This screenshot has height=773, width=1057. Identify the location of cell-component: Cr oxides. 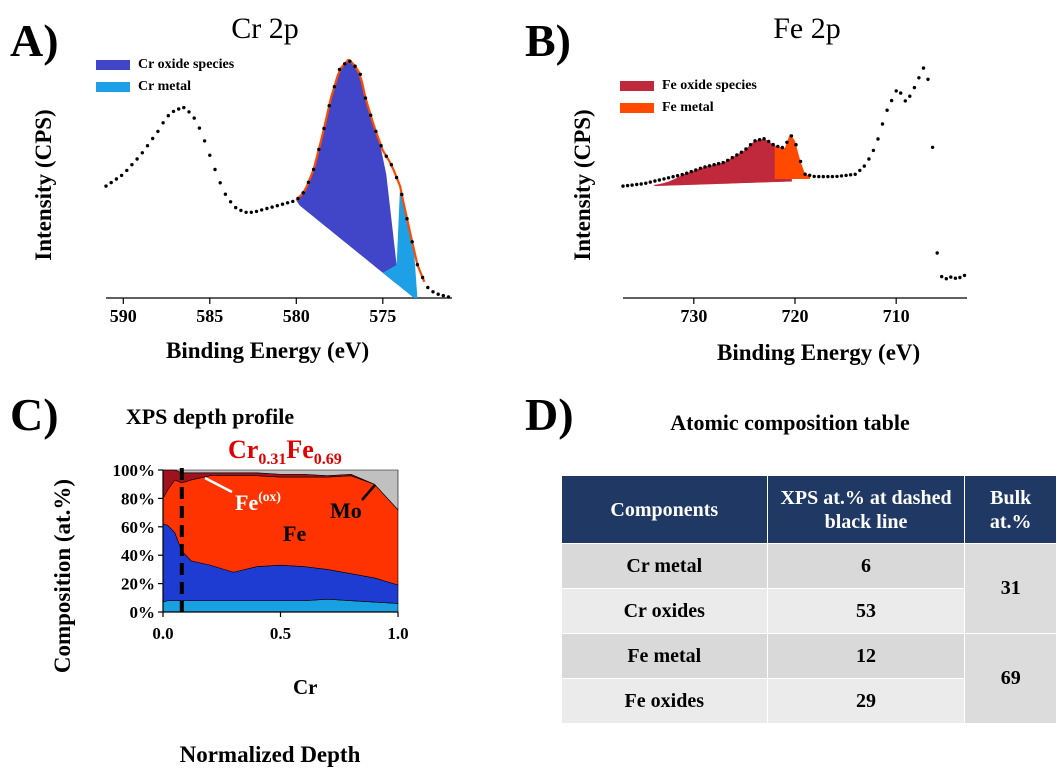
(664, 611).